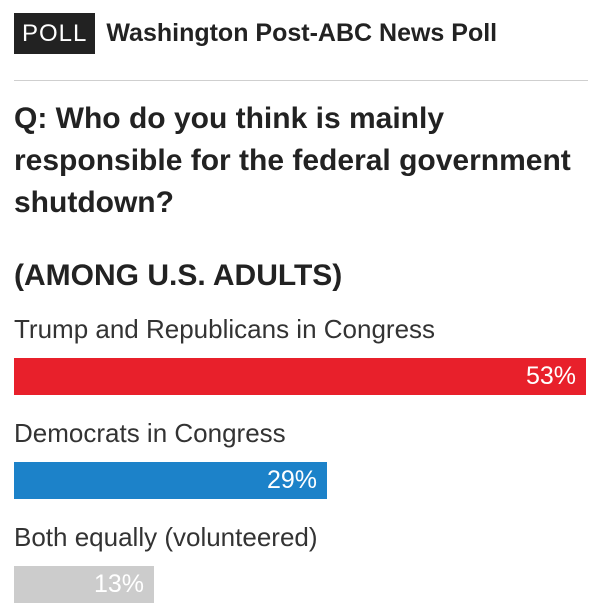  Describe the element at coordinates (301, 80) in the screenshot. I see `header-divider` at that location.